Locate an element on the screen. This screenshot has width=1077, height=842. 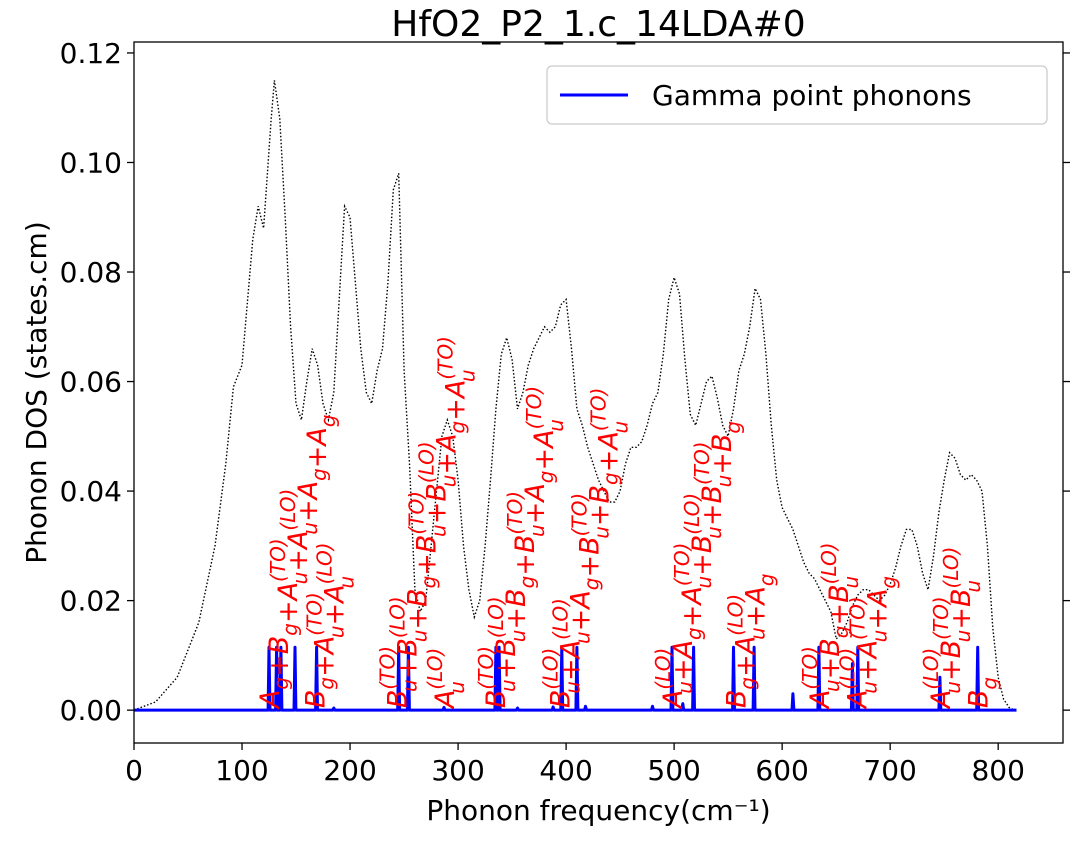
x-tick-label: 800 is located at coordinates (997, 770).